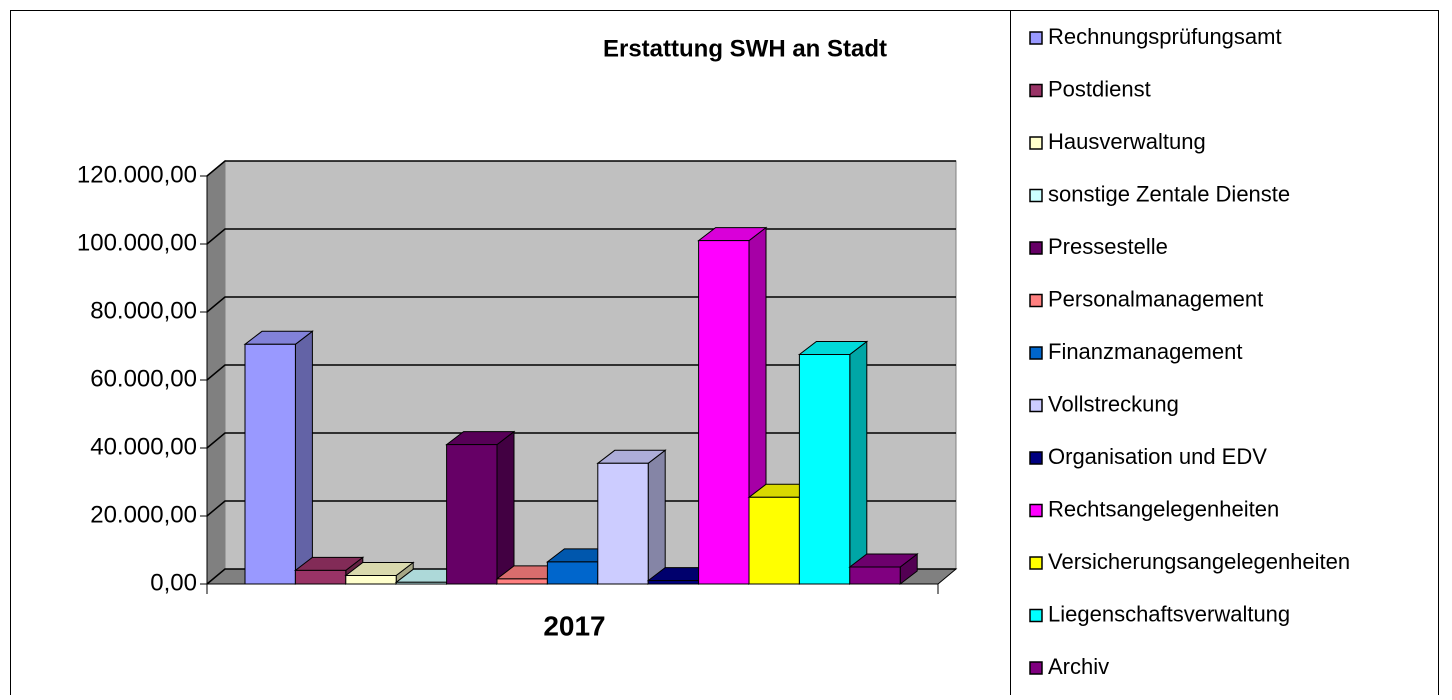 This screenshot has height=700, width=1452. I want to click on y-tick-label: 0,00, so click(173, 582).